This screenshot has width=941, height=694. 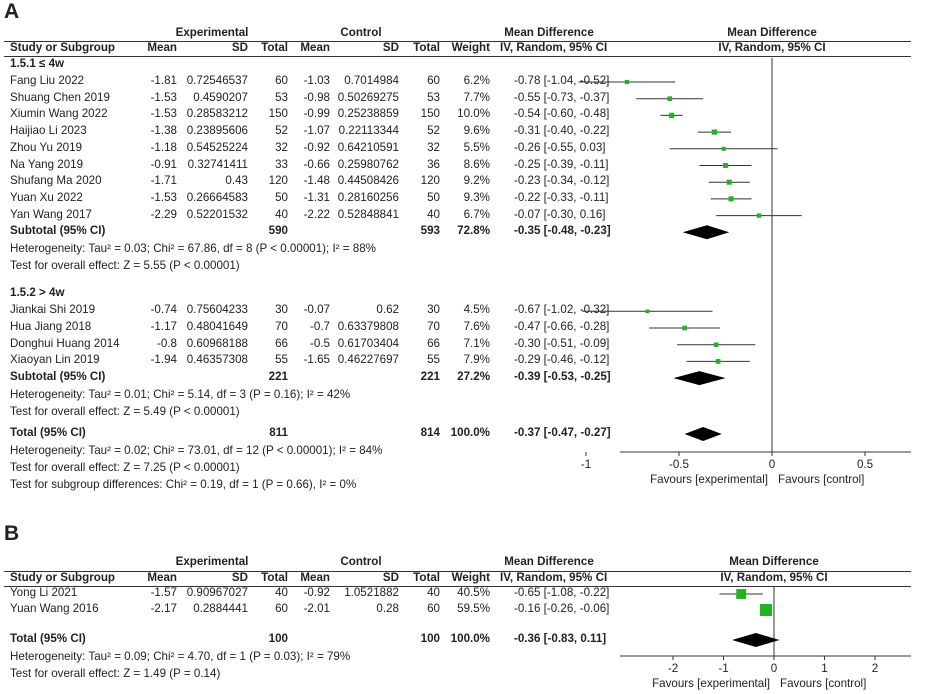 I want to click on ctrl-mean: -1.07, so click(x=316, y=131).